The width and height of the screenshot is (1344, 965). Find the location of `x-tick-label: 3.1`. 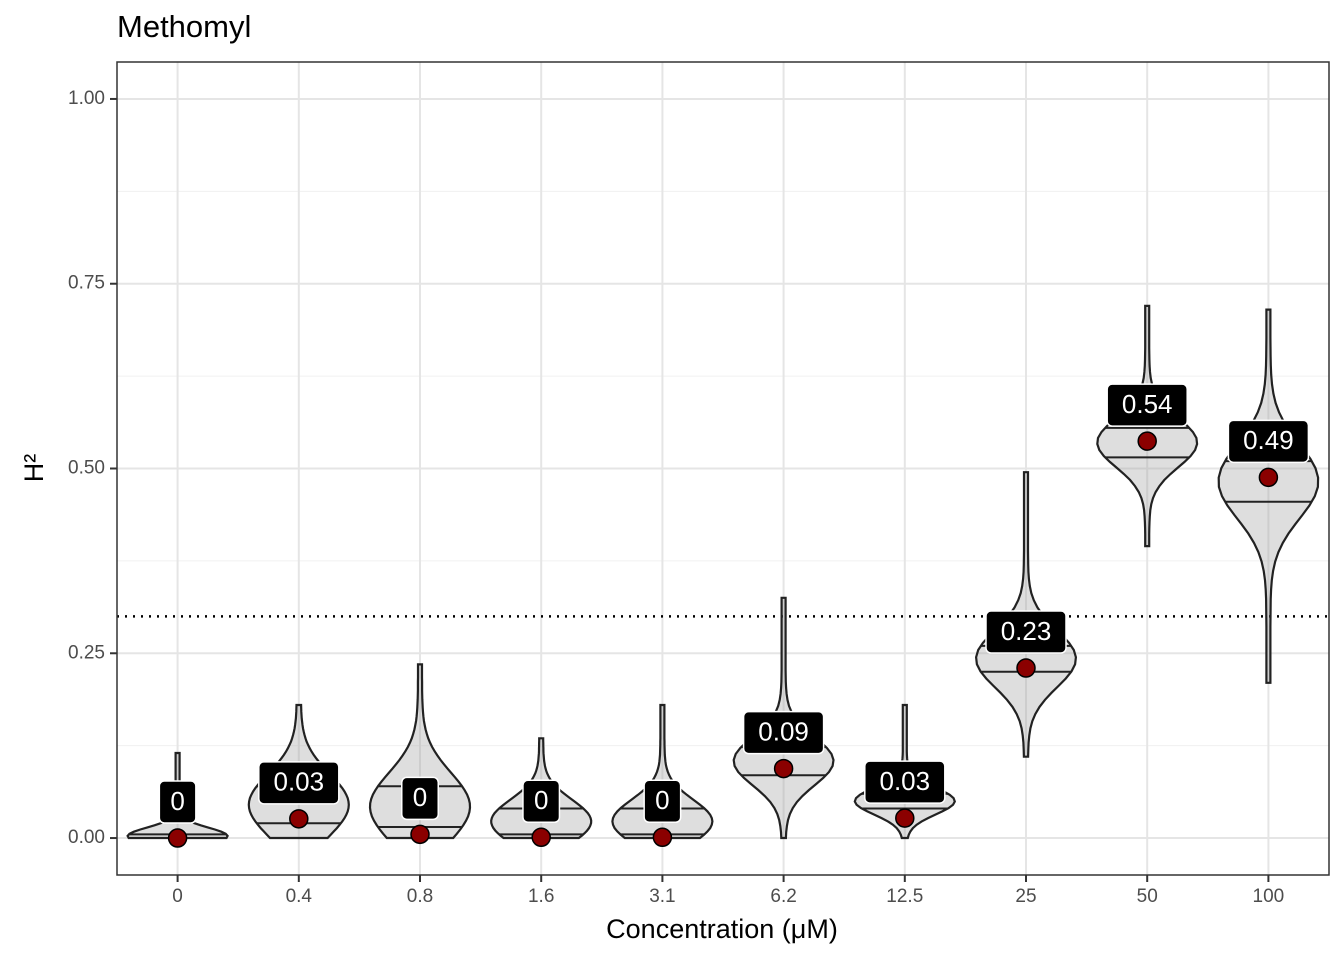

x-tick-label: 3.1 is located at coordinates (662, 896).